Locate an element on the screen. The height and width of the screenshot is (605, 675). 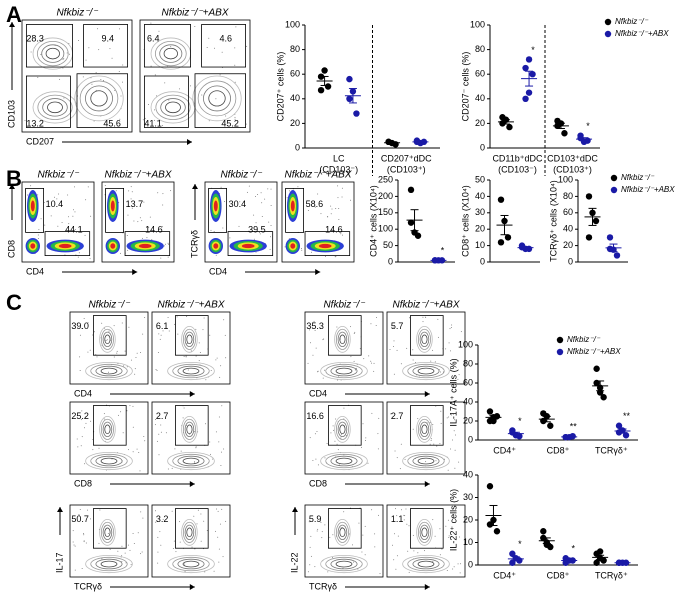
y-axis-title: CD207⁻ cells (%) is located at coordinates (465, 87).